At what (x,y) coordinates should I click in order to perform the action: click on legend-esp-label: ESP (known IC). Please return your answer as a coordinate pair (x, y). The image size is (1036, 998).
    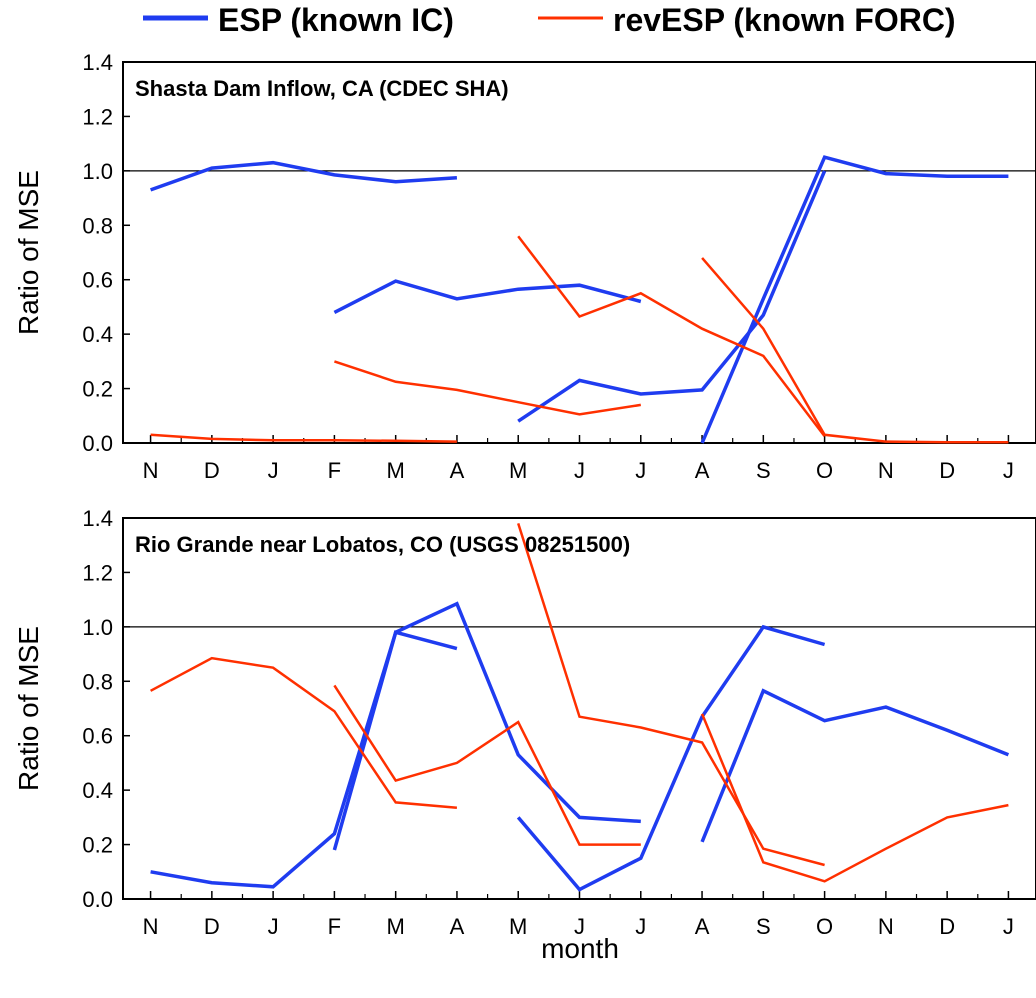
    Looking at the image, I should click on (336, 20).